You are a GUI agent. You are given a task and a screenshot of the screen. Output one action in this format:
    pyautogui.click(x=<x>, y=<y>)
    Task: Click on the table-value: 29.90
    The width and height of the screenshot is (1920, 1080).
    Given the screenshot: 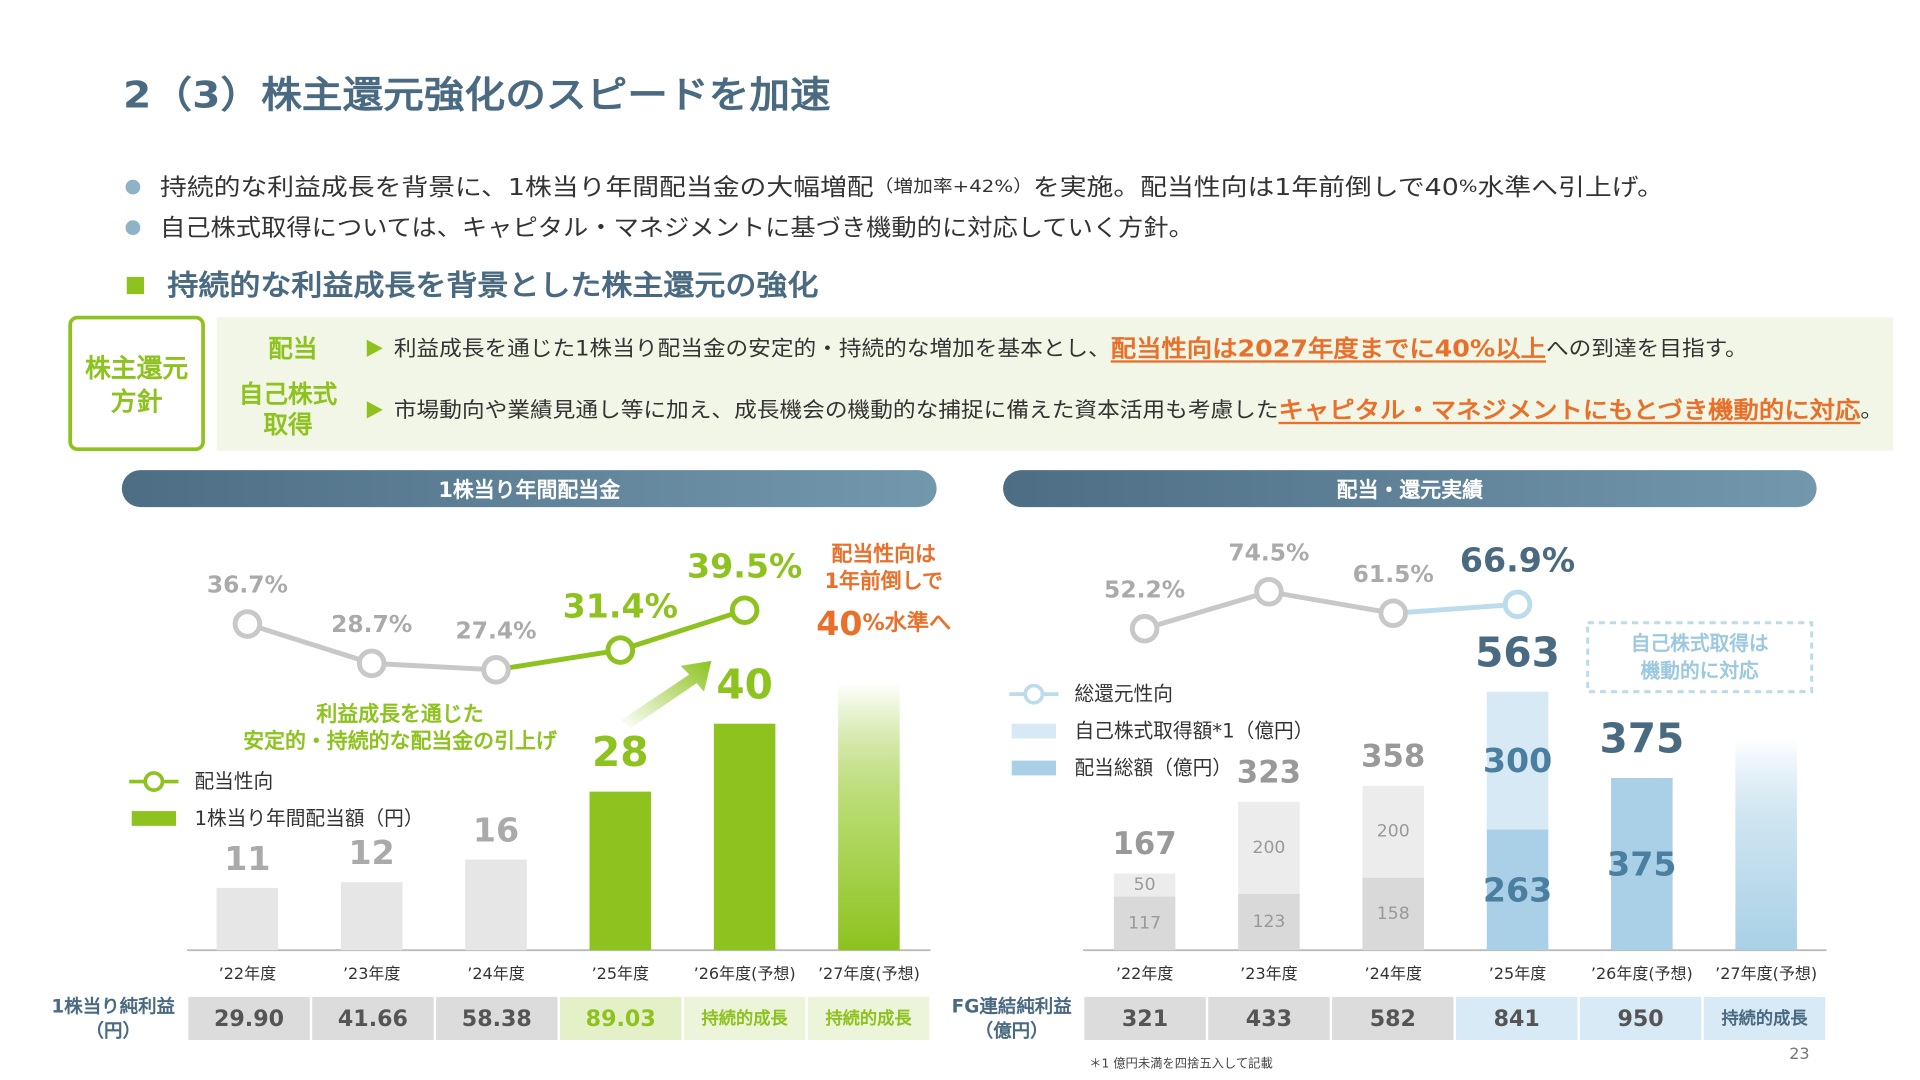 What is the action you would take?
    pyautogui.click(x=249, y=1019)
    